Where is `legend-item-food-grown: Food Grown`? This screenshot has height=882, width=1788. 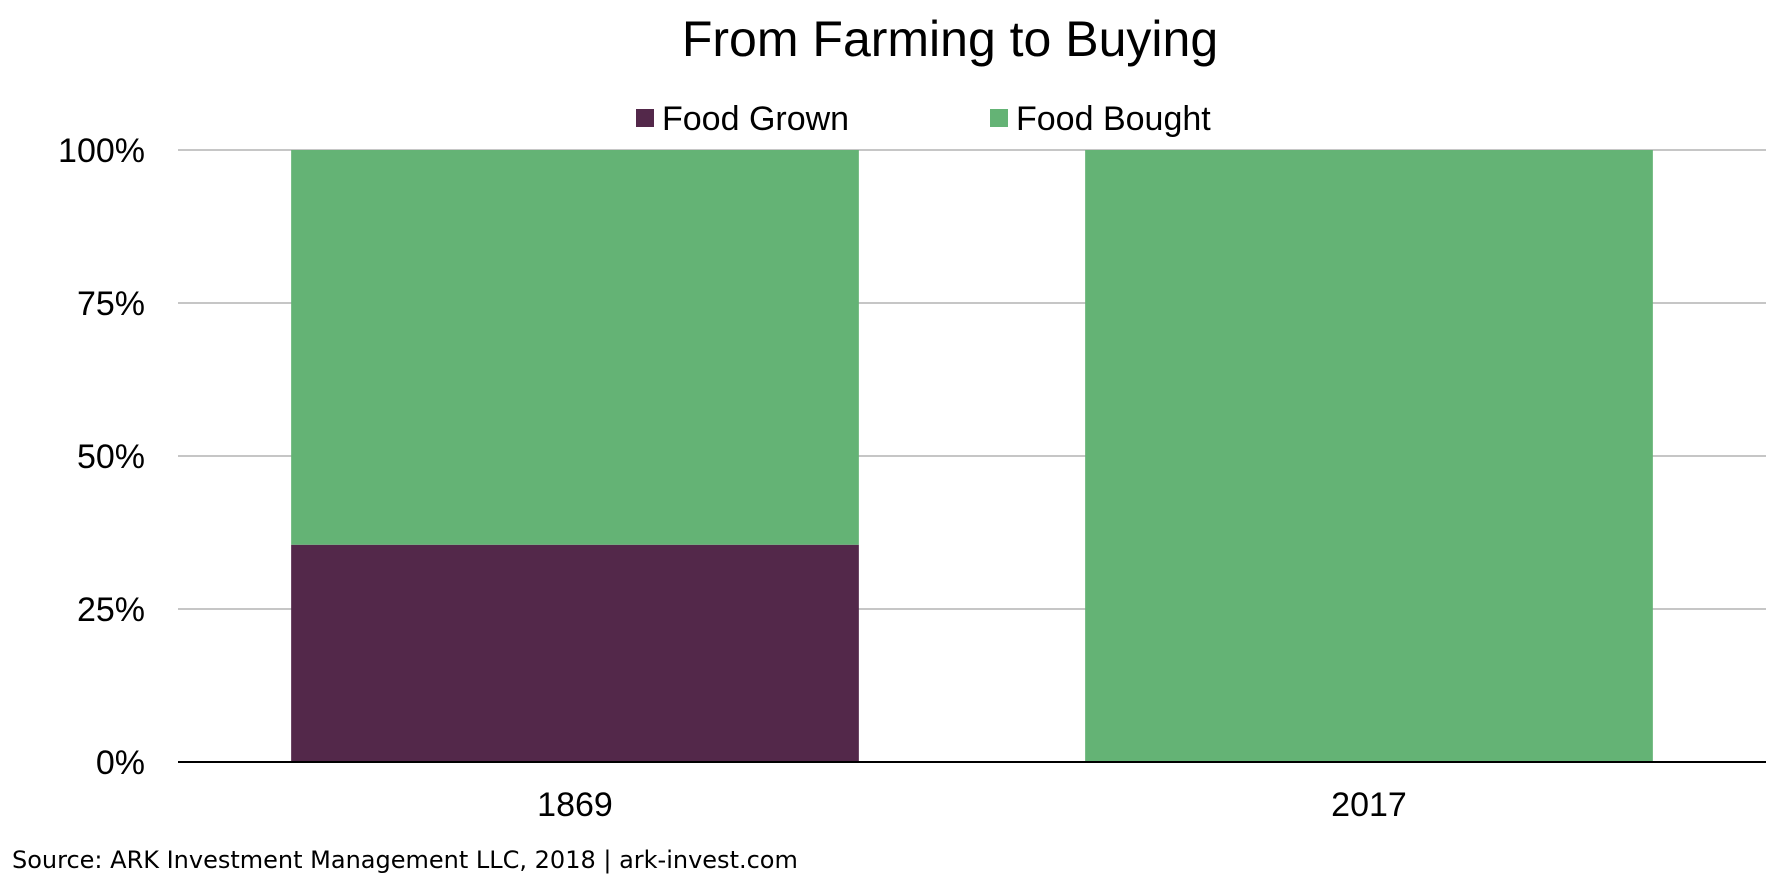 legend-item-food-grown: Food Grown is located at coordinates (742, 119).